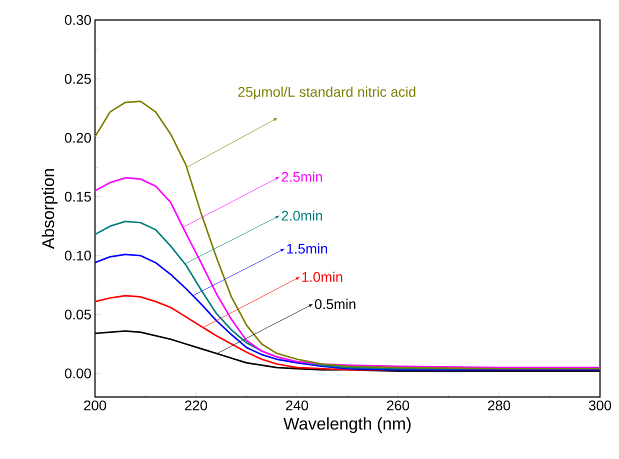 The height and width of the screenshot is (459, 619). I want to click on y-tick-label: 0.15, so click(77, 197).